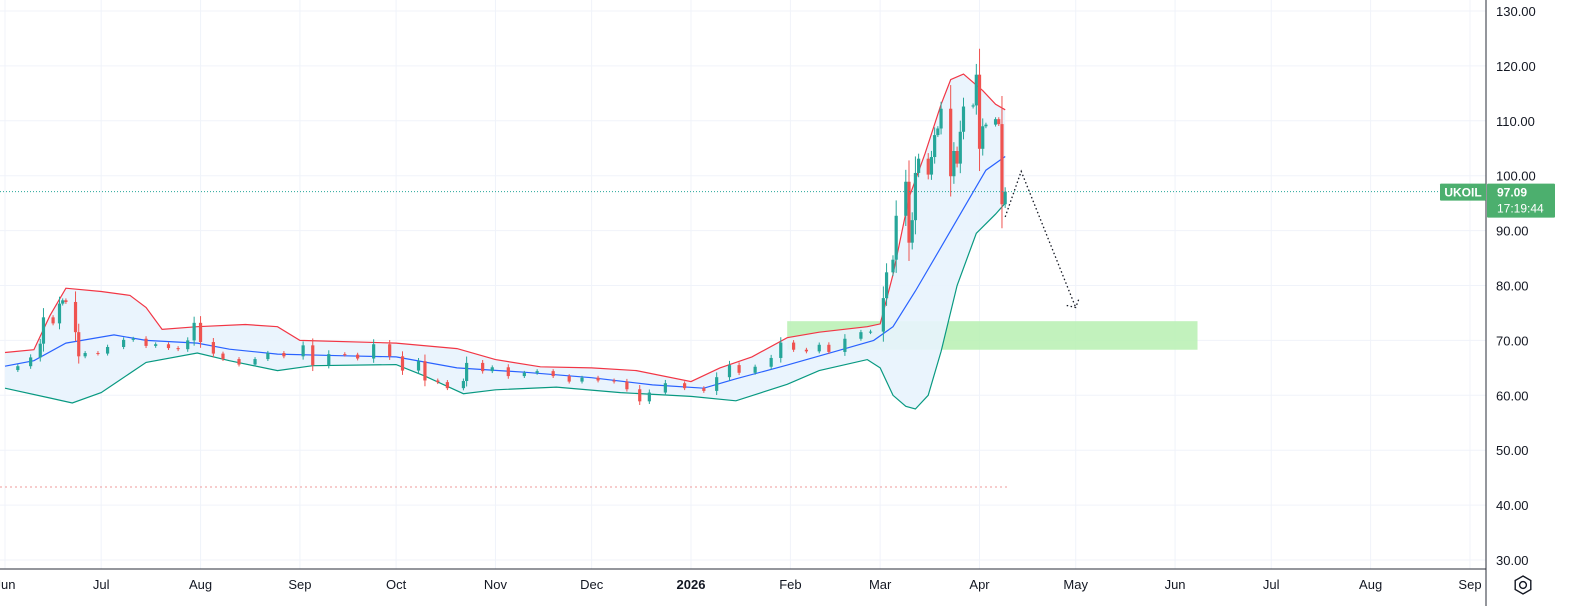 This screenshot has height=606, width=1577. What do you see at coordinates (1512, 450) in the screenshot?
I see `y-tick-label: 50.00` at bounding box center [1512, 450].